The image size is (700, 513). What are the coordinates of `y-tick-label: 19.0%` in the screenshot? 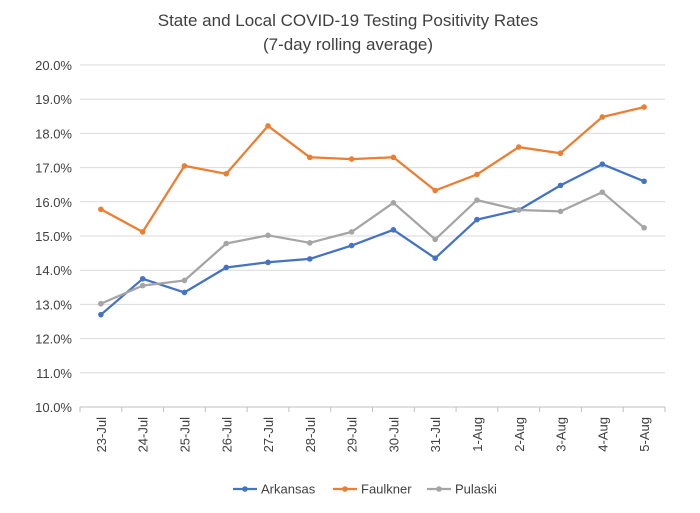 It's located at (53, 99).